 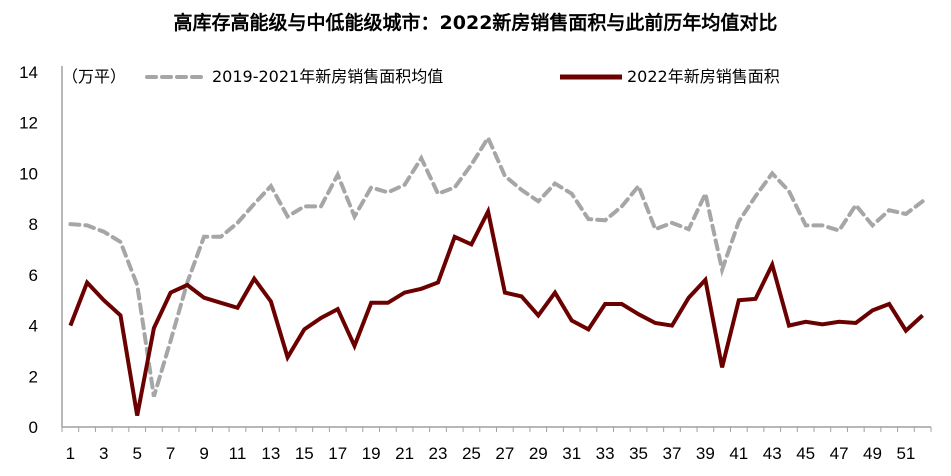 I want to click on y-tick-label: 8, so click(x=33, y=224).